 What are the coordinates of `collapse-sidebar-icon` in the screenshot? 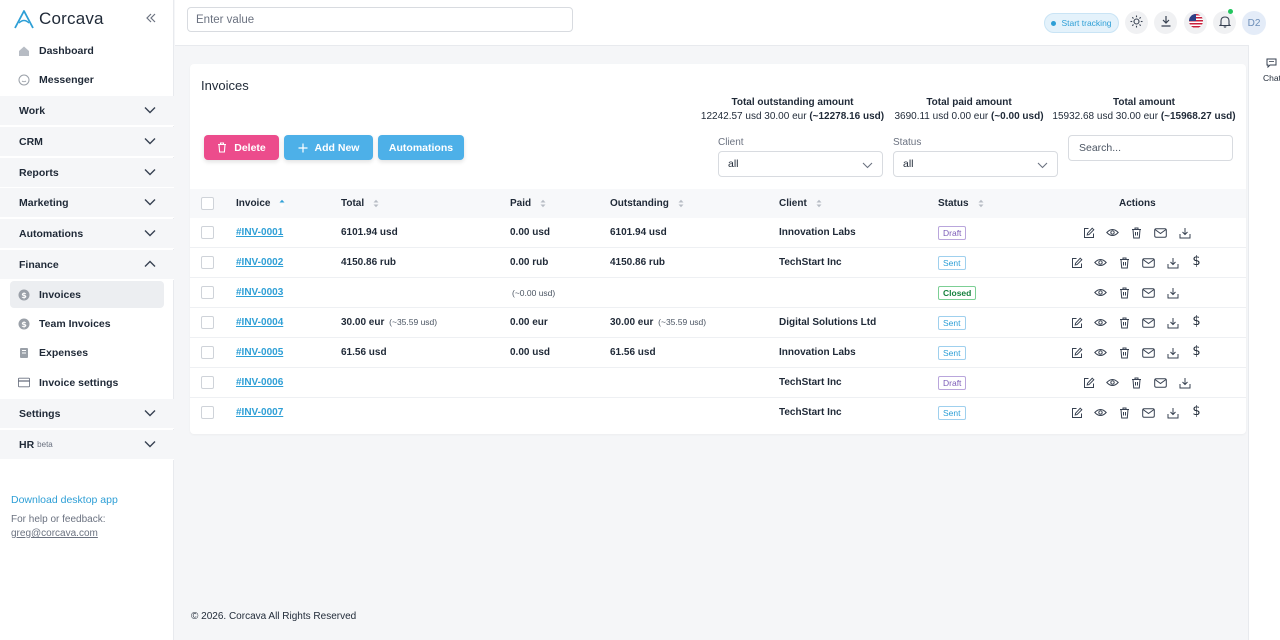 It's located at (151, 18).